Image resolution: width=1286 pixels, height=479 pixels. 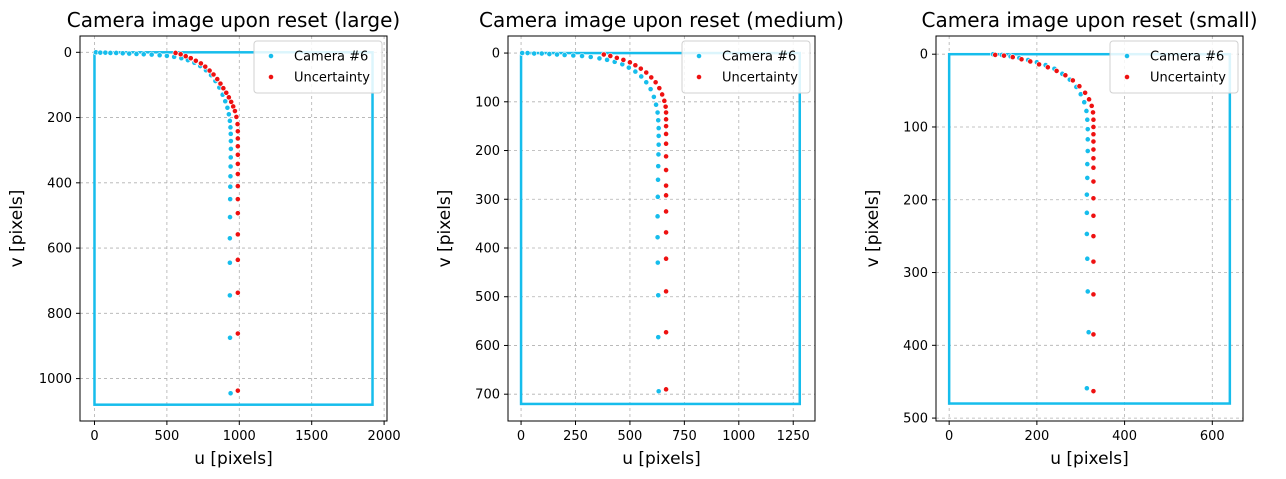 What do you see at coordinates (1174, 67) in the screenshot?
I see `legend: Camera #6 Uncertainty` at bounding box center [1174, 67].